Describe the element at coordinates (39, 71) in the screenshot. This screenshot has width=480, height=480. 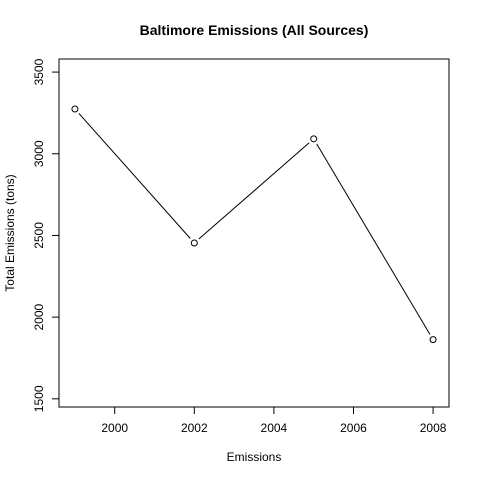
I see `y-tick-label: 3500` at that location.